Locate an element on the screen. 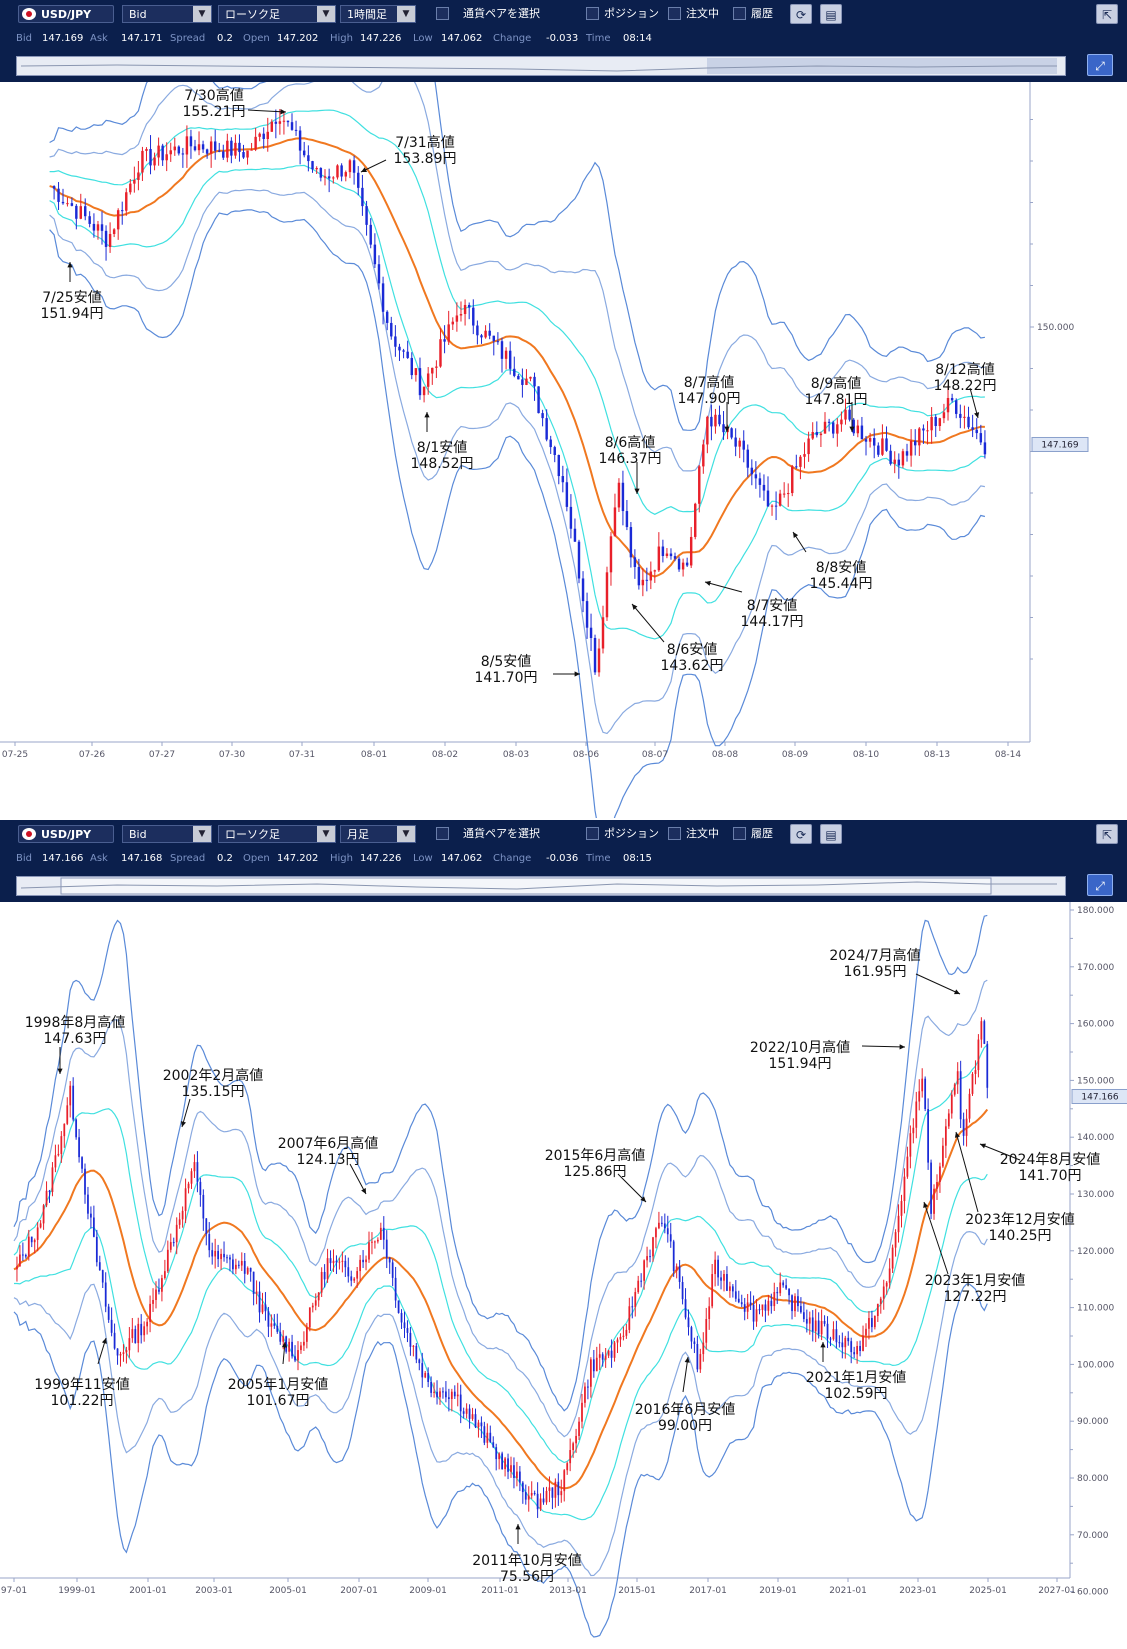 This screenshot has width=1127, height=1649. annotation-price: 151.94円 is located at coordinates (800, 1064).